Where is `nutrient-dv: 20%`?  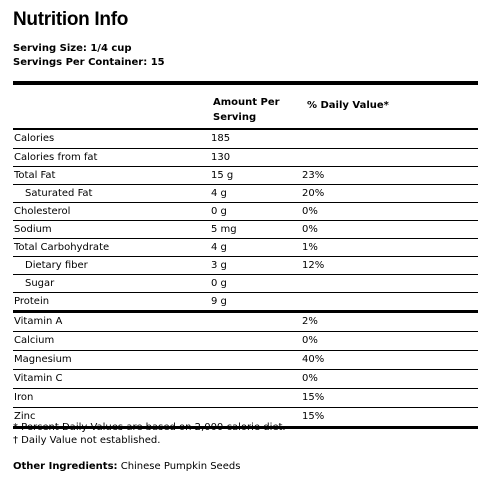
nutrient-dv: 20% is located at coordinates (313, 193).